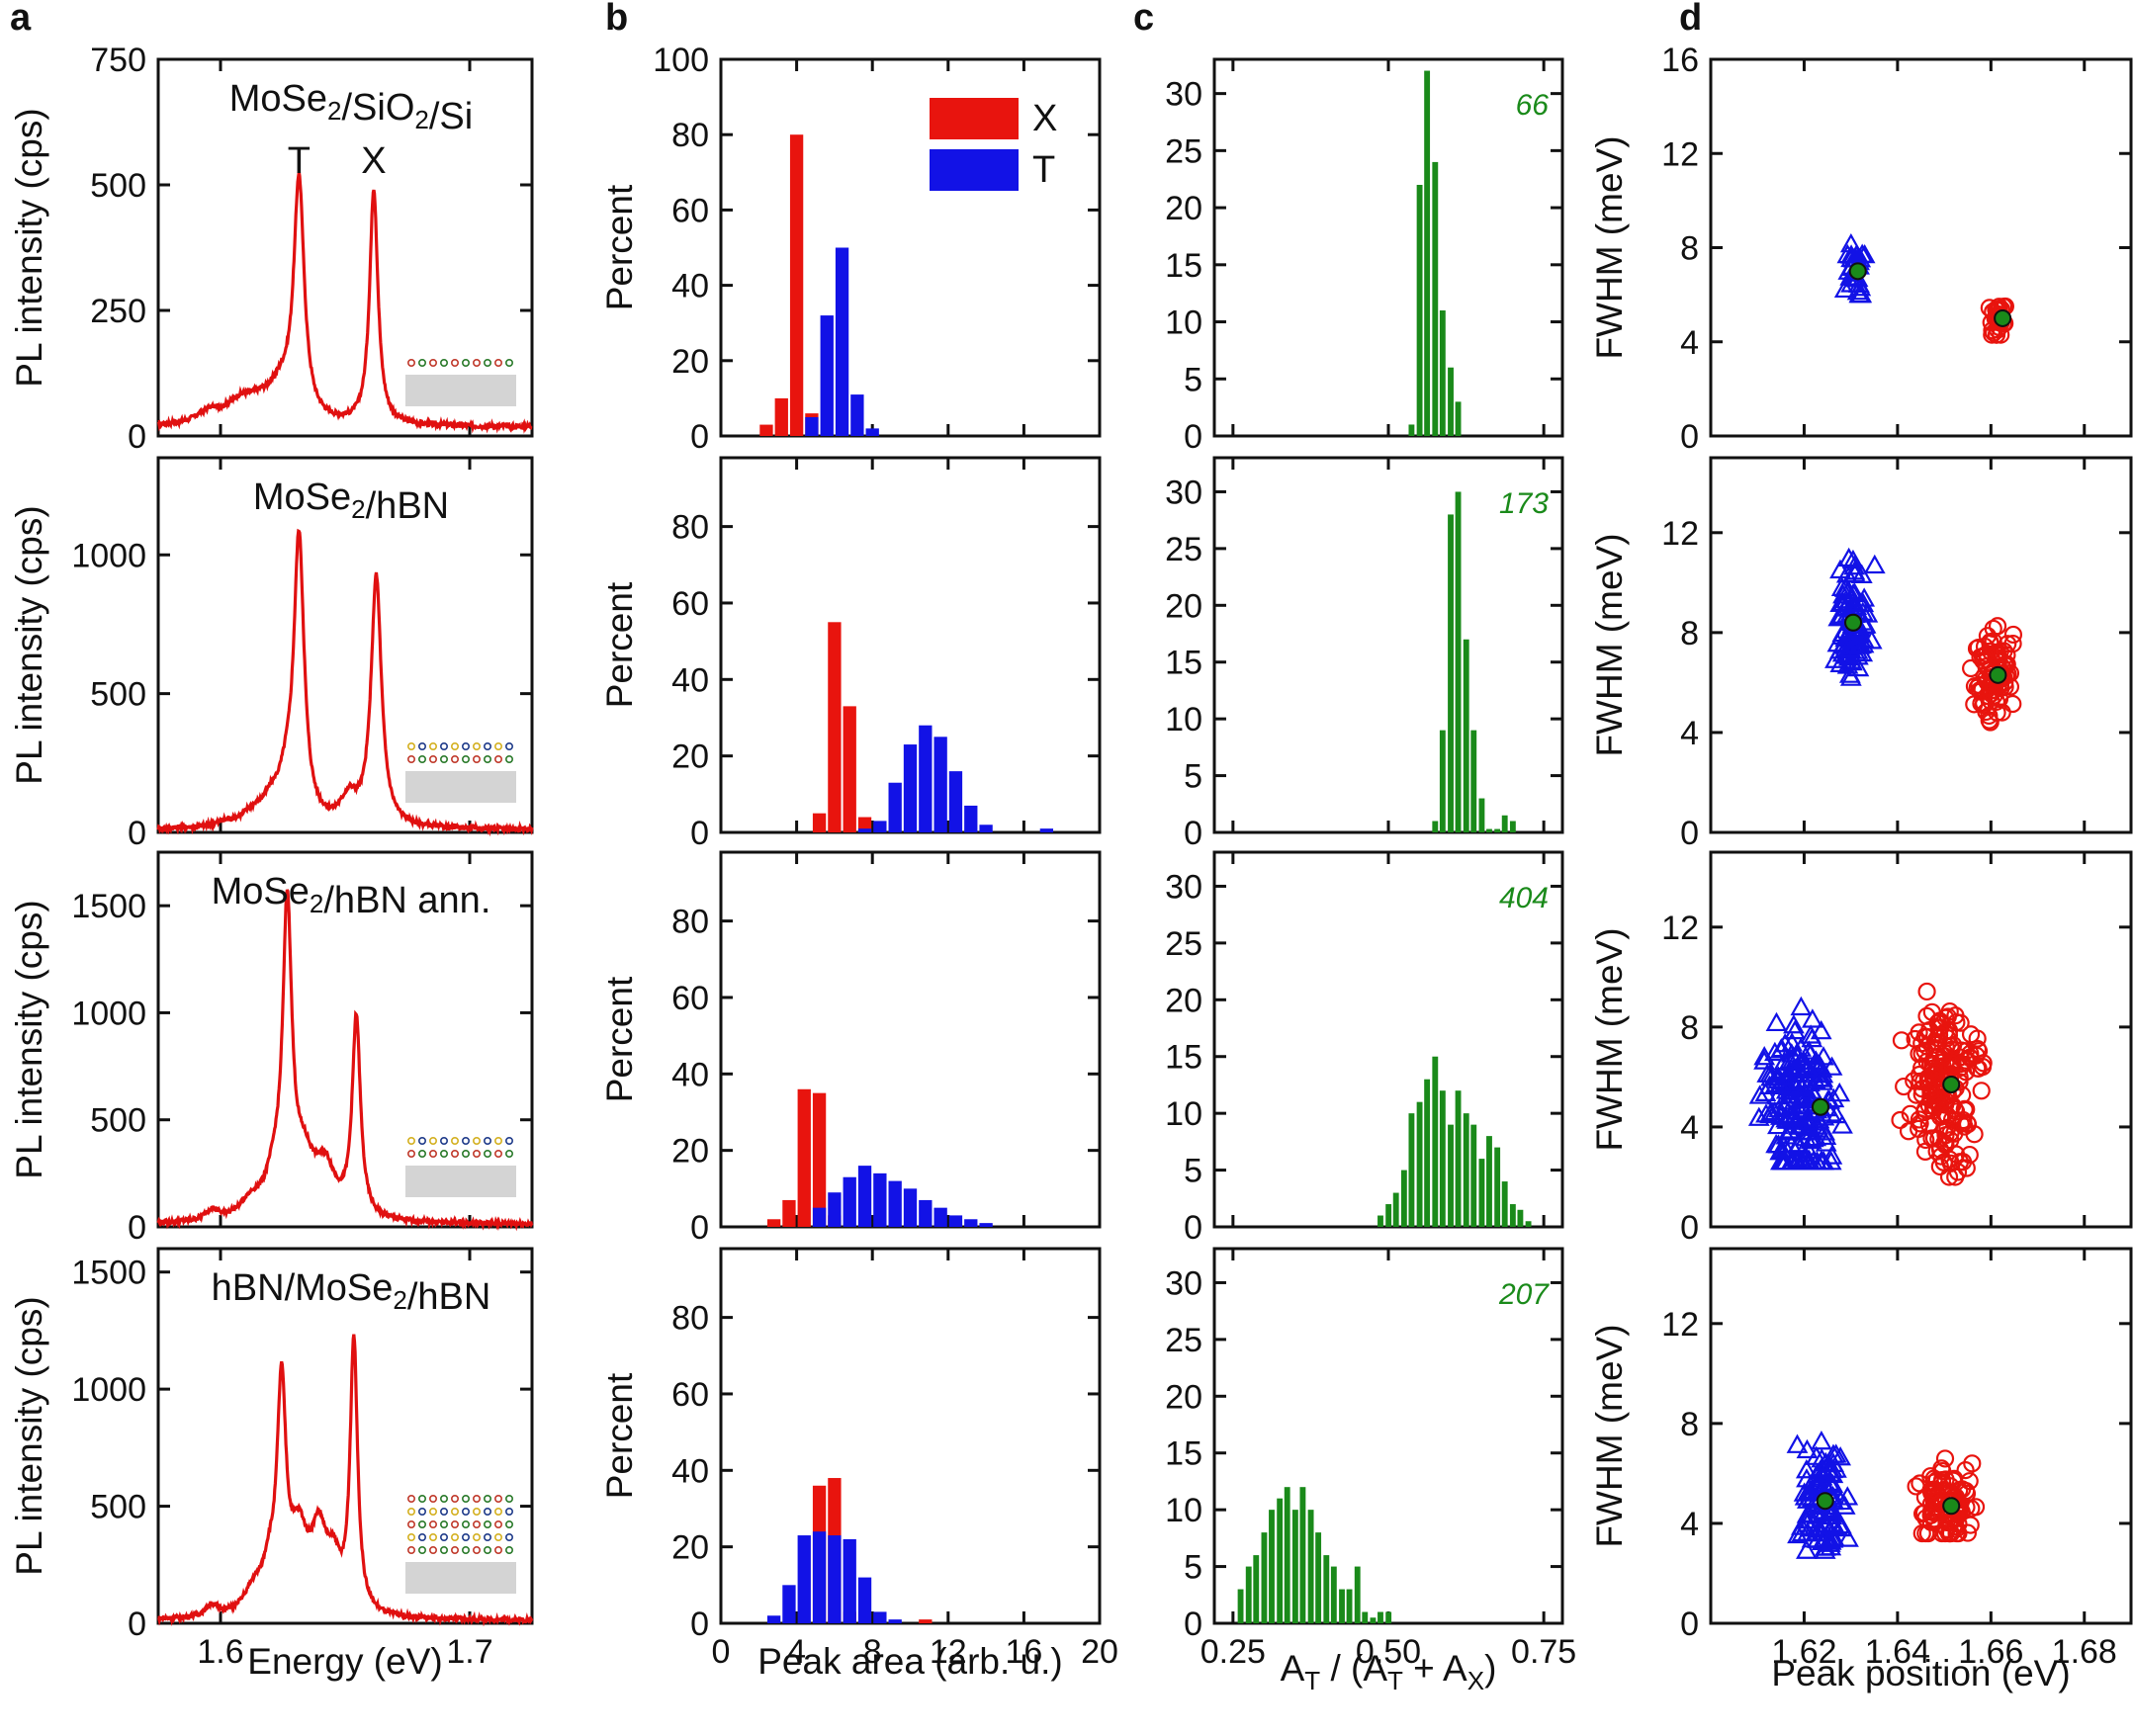 This screenshot has width=2133, height=1736. Describe the element at coordinates (1353, 1668) in the screenshot. I see `text-span: / (A` at that location.